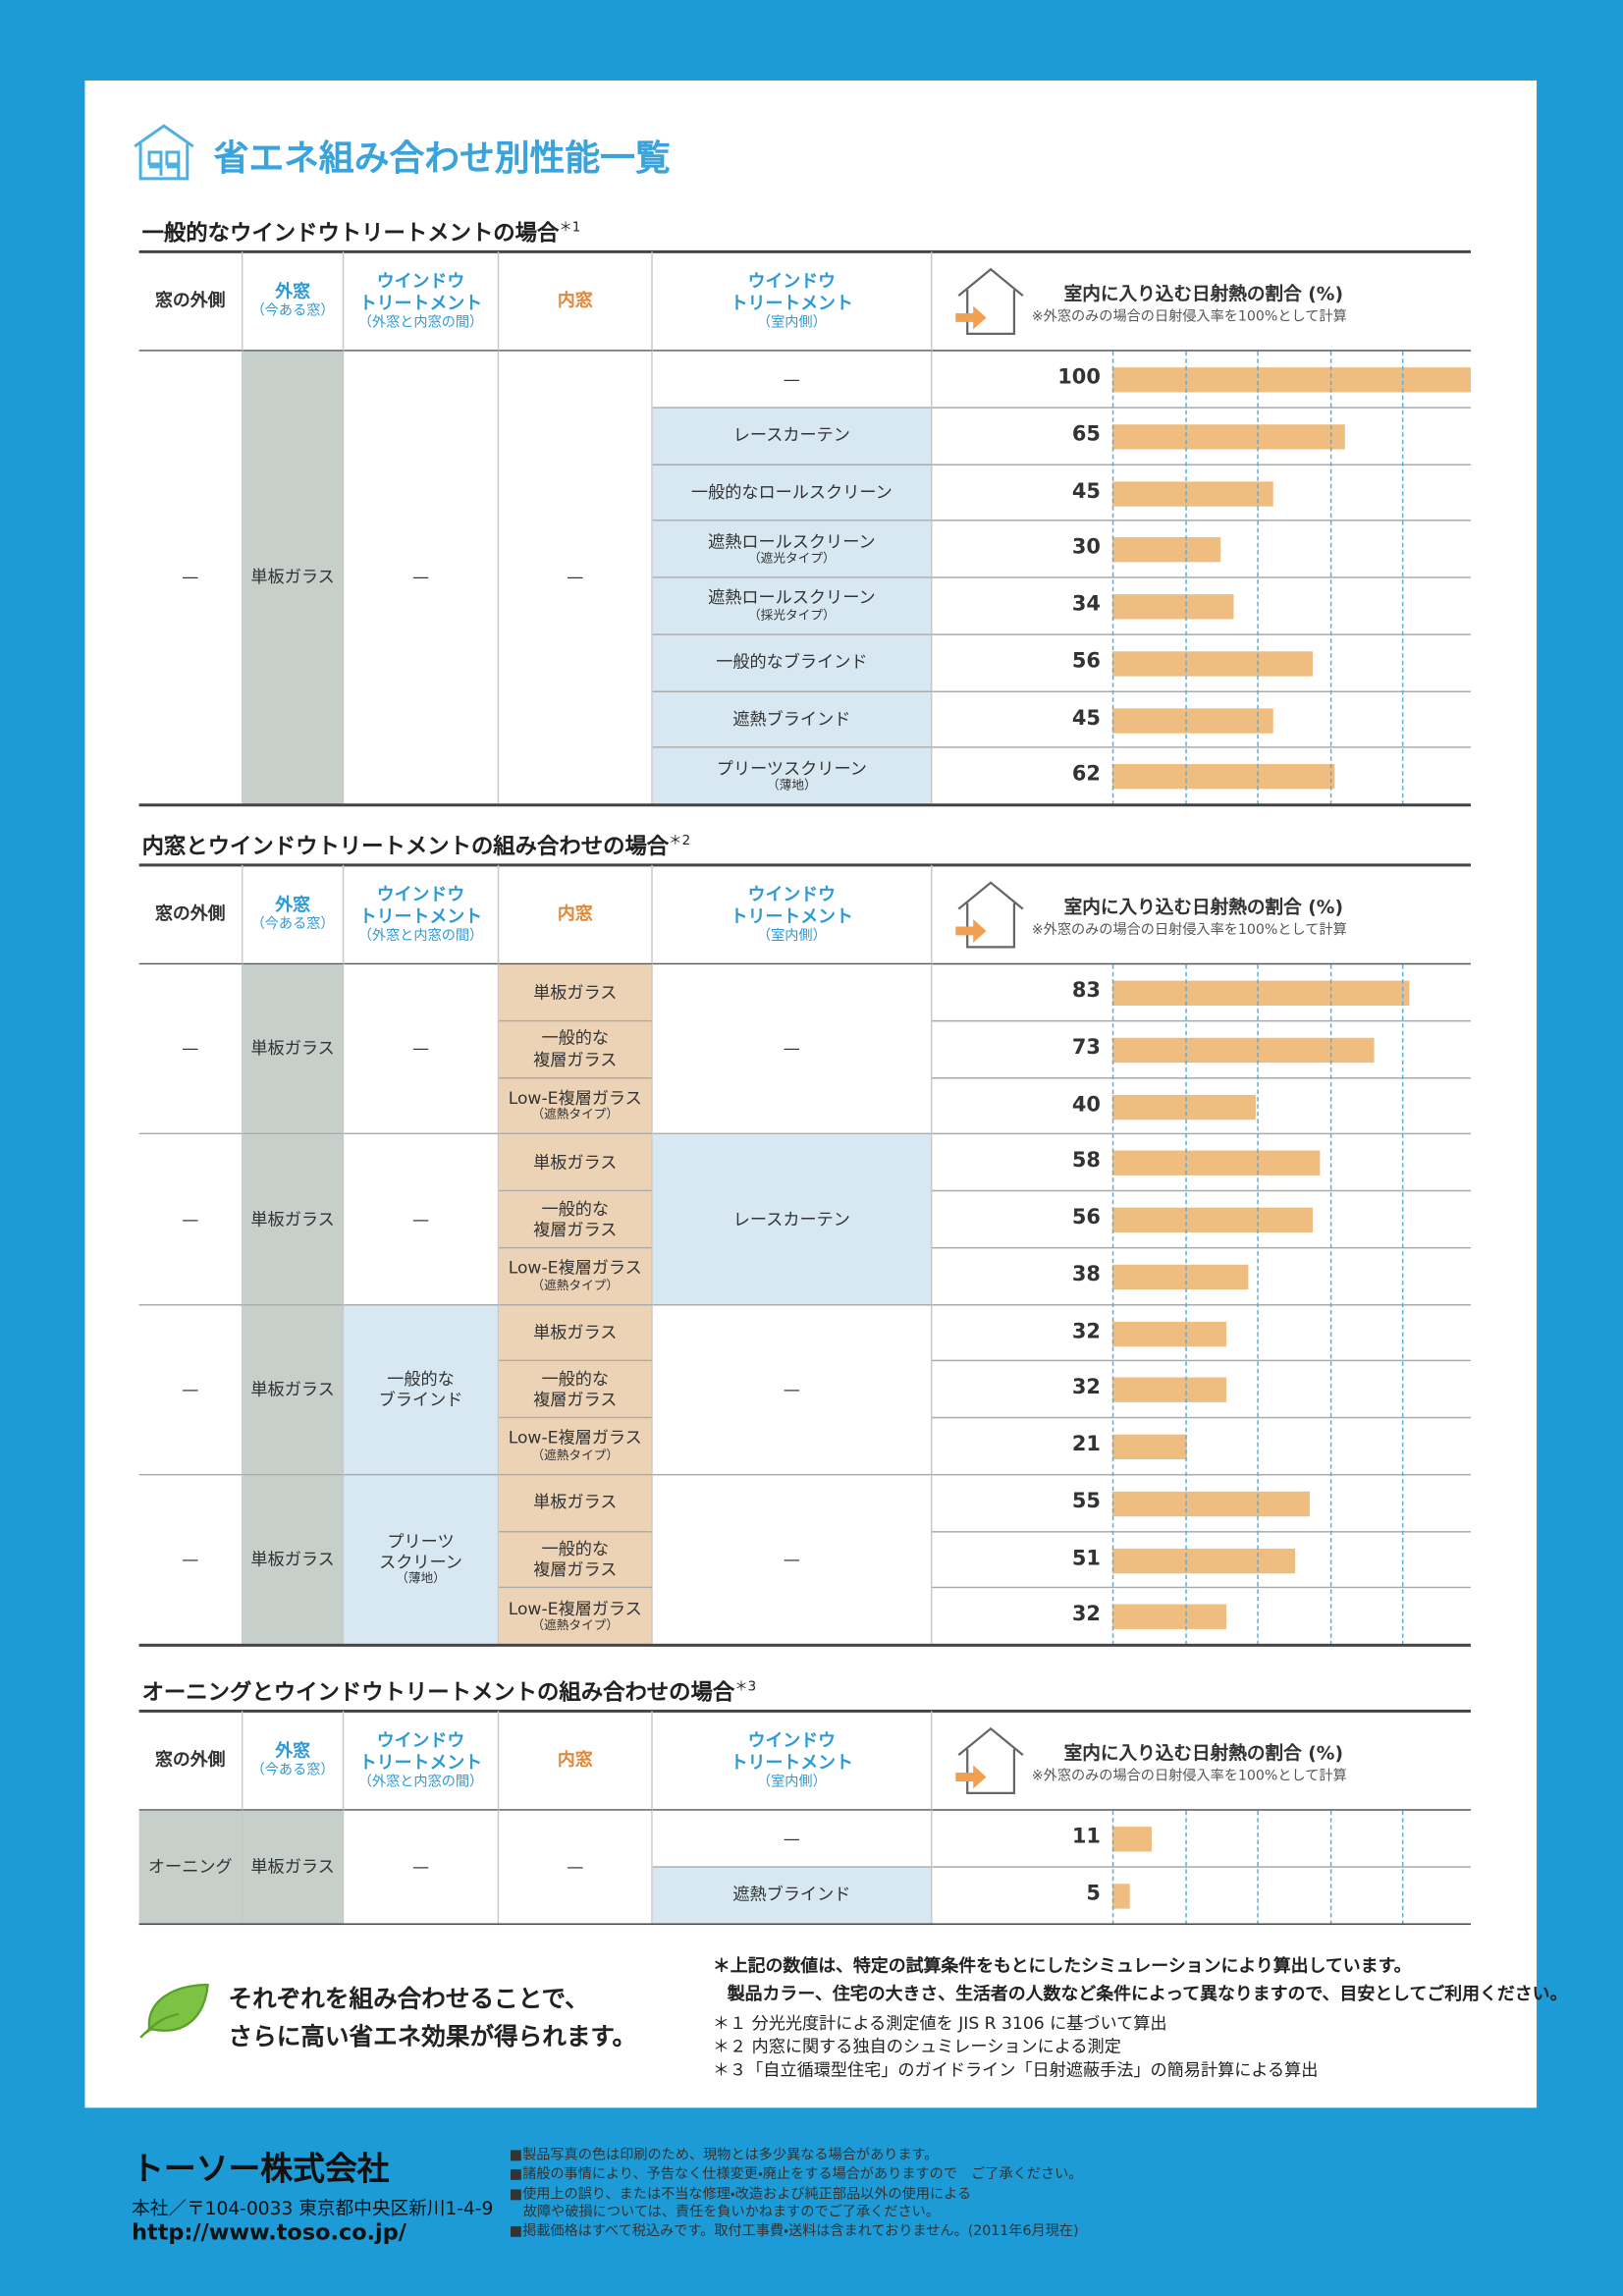 The height and width of the screenshot is (2296, 1623). I want to click on value-label: 40, so click(1086, 1104).